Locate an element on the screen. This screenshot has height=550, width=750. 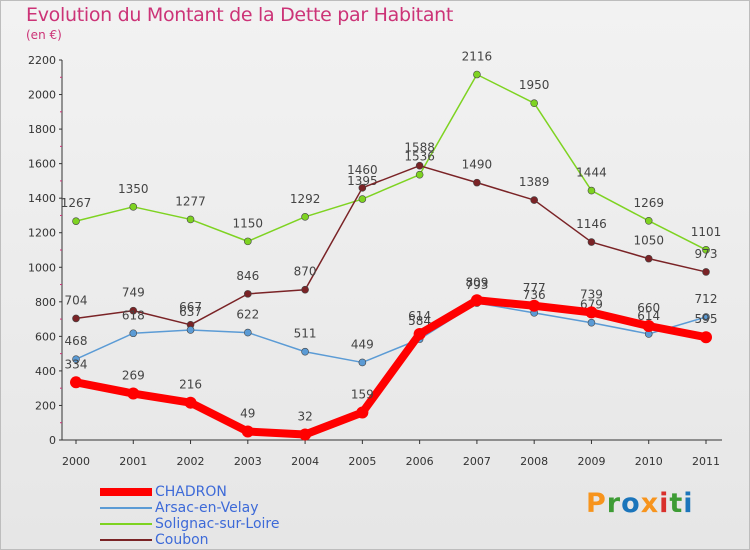
data-label: 1269 is located at coordinates (648, 203).